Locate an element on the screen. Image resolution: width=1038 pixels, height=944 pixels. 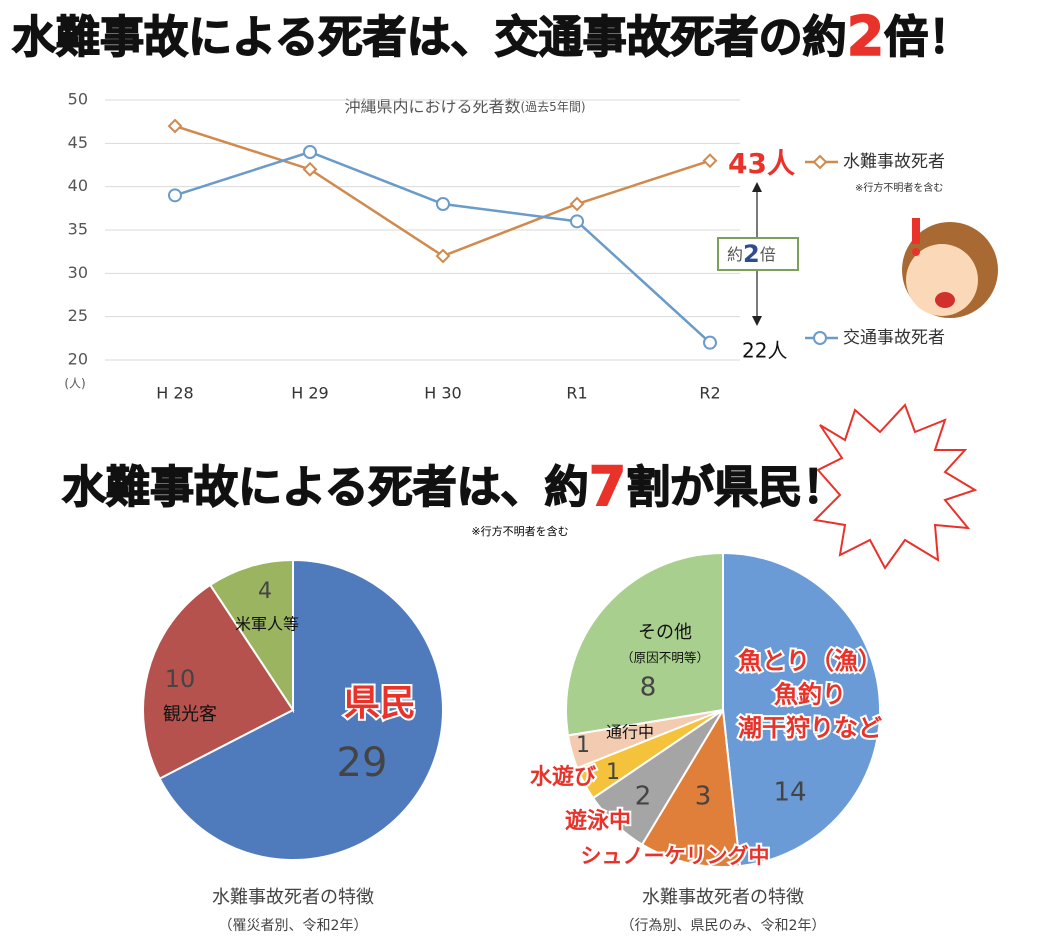
chart-subtitle: （行為別、県民のみ、令和2年） is located at coordinates (723, 926).